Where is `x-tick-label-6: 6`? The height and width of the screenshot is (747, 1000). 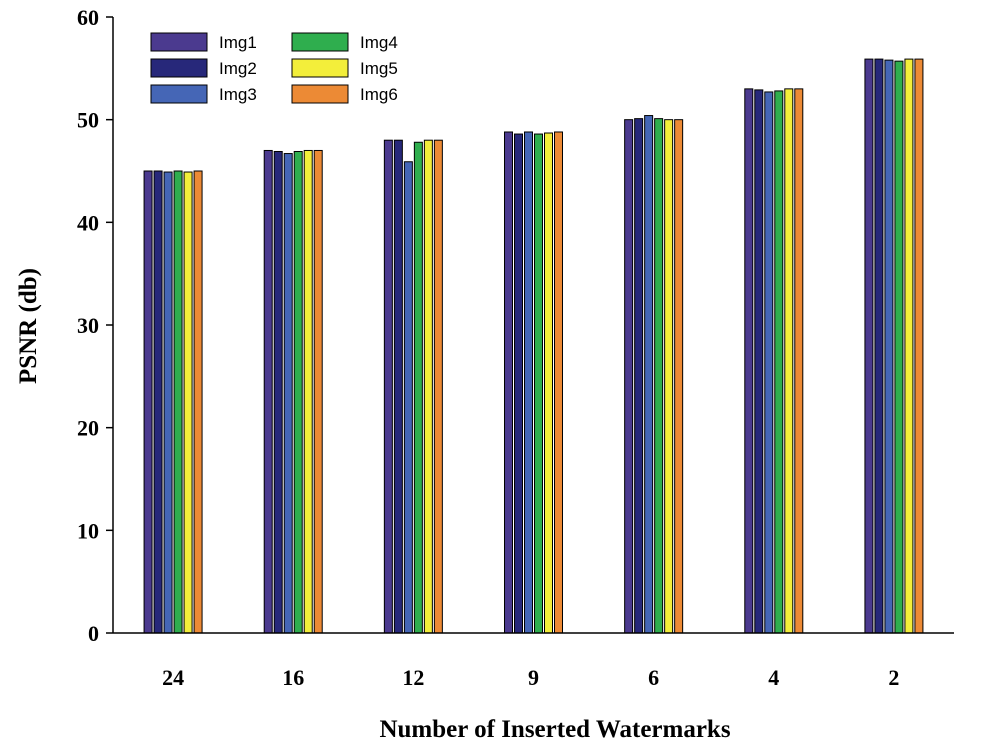 x-tick-label-6: 6 is located at coordinates (653, 677).